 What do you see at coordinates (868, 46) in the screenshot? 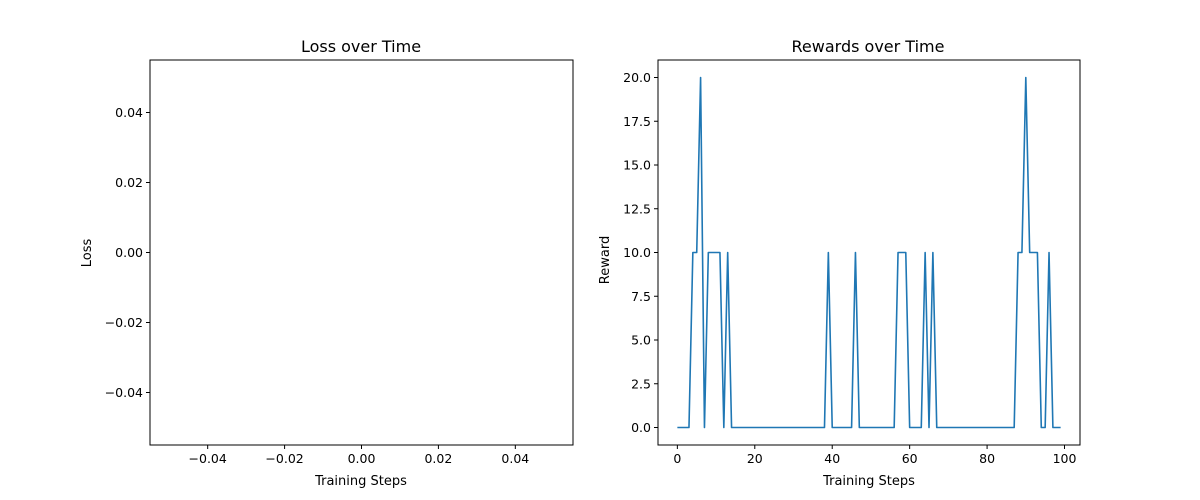
I see `rewards-chart-title: Rewards over Time` at bounding box center [868, 46].